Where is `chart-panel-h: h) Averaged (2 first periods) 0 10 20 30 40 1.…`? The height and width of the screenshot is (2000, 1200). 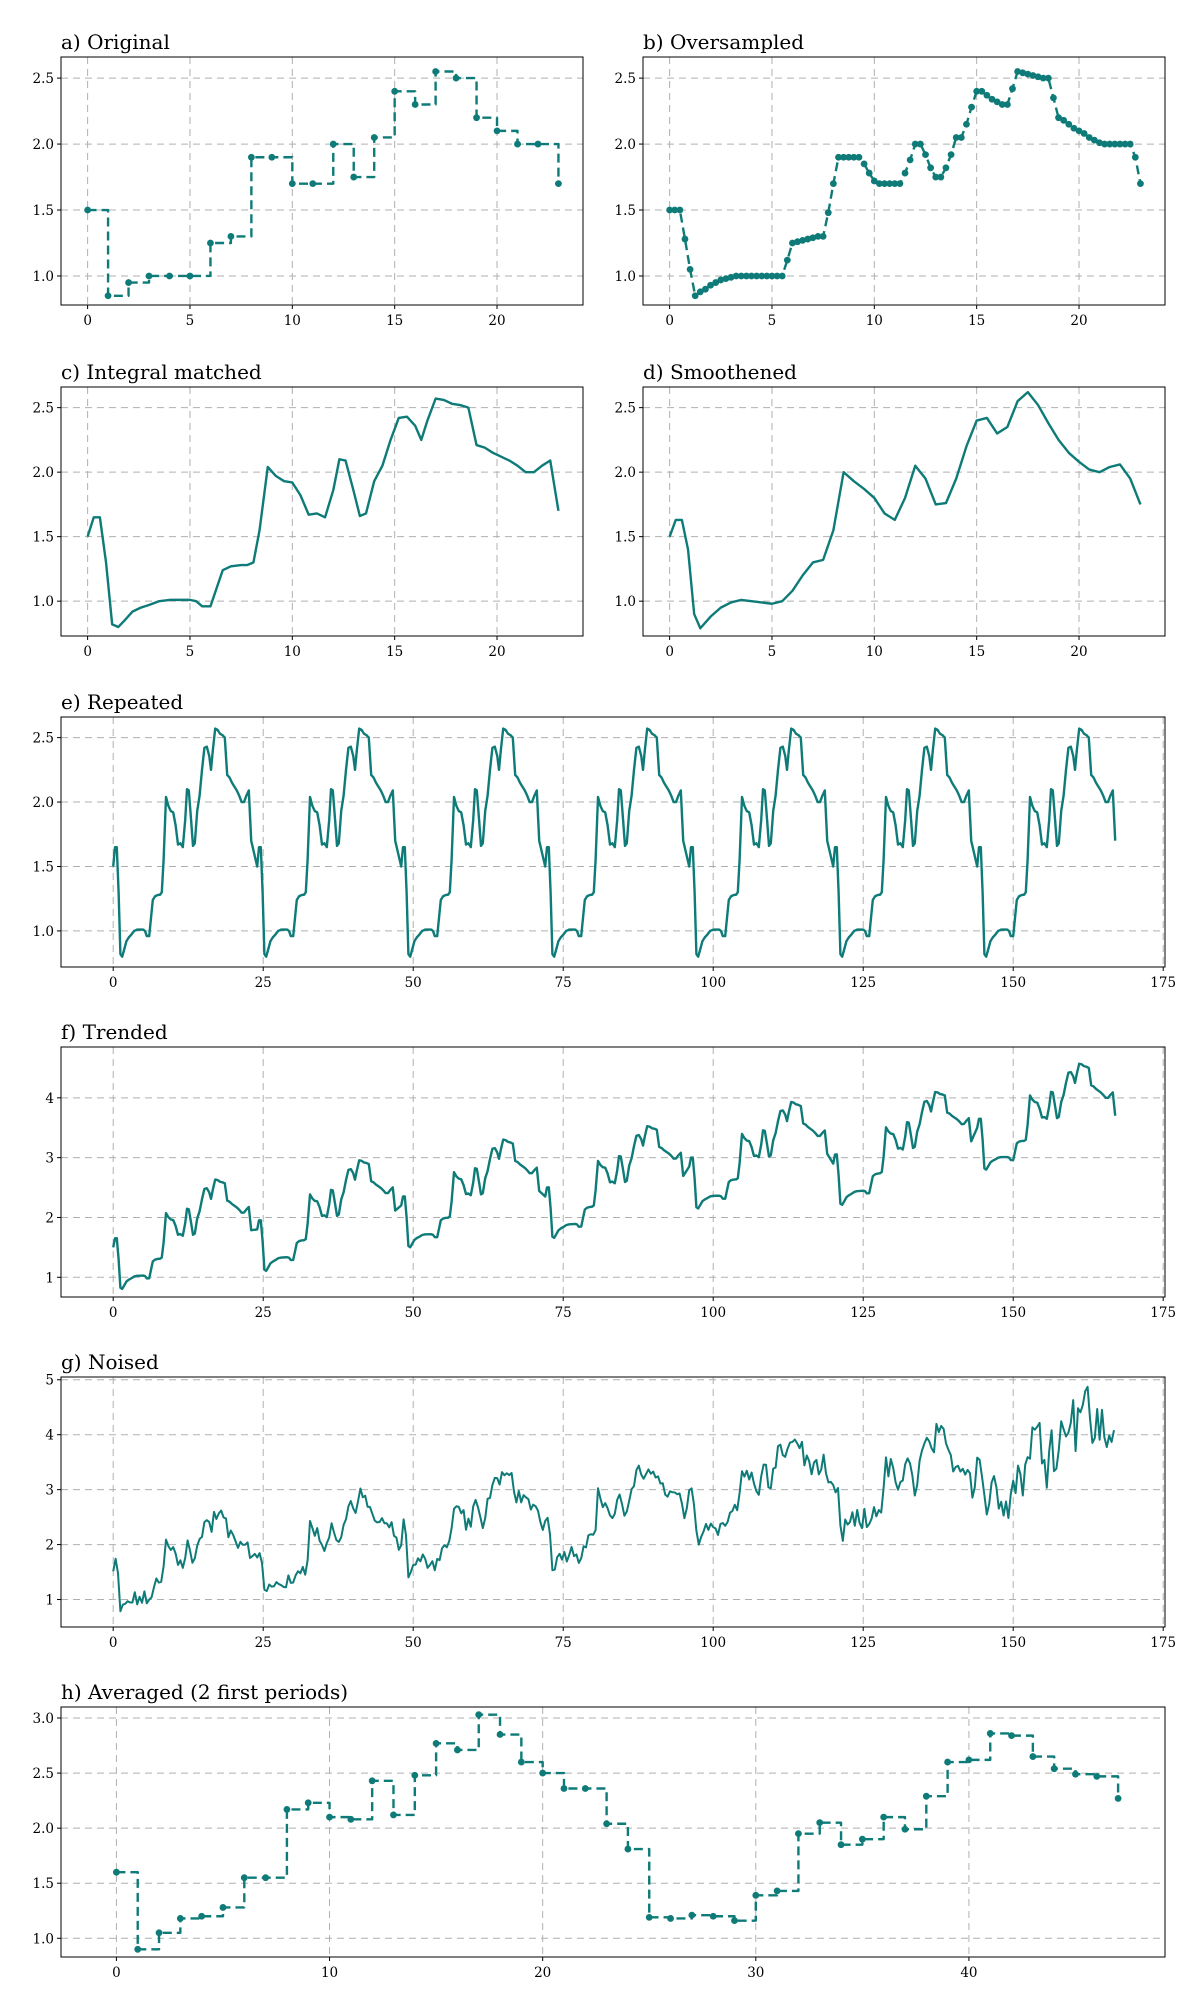 chart-panel-h: h) Averaged (2 first periods) 0 10 20 30 40 1.… is located at coordinates (599, 1830).